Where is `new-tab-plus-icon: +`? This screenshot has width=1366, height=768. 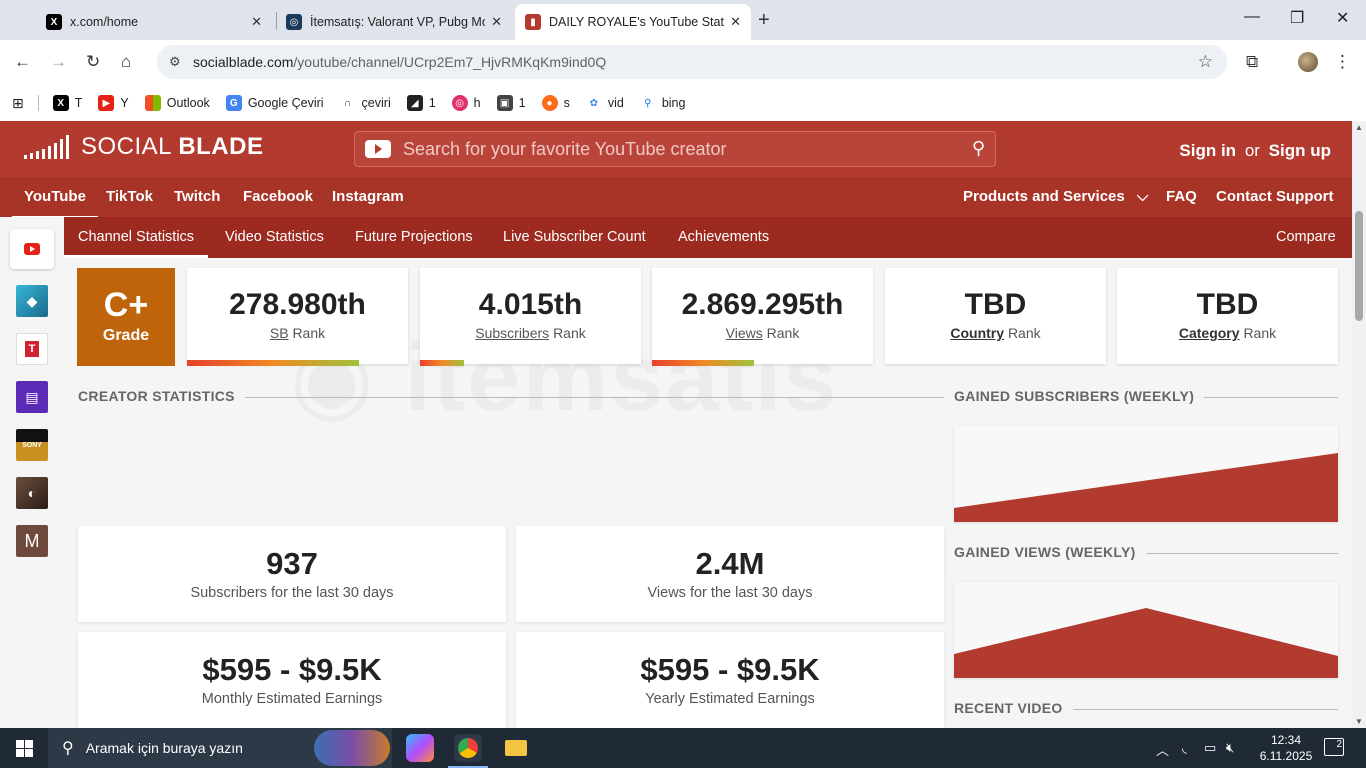 new-tab-plus-icon: + is located at coordinates (764, 20).